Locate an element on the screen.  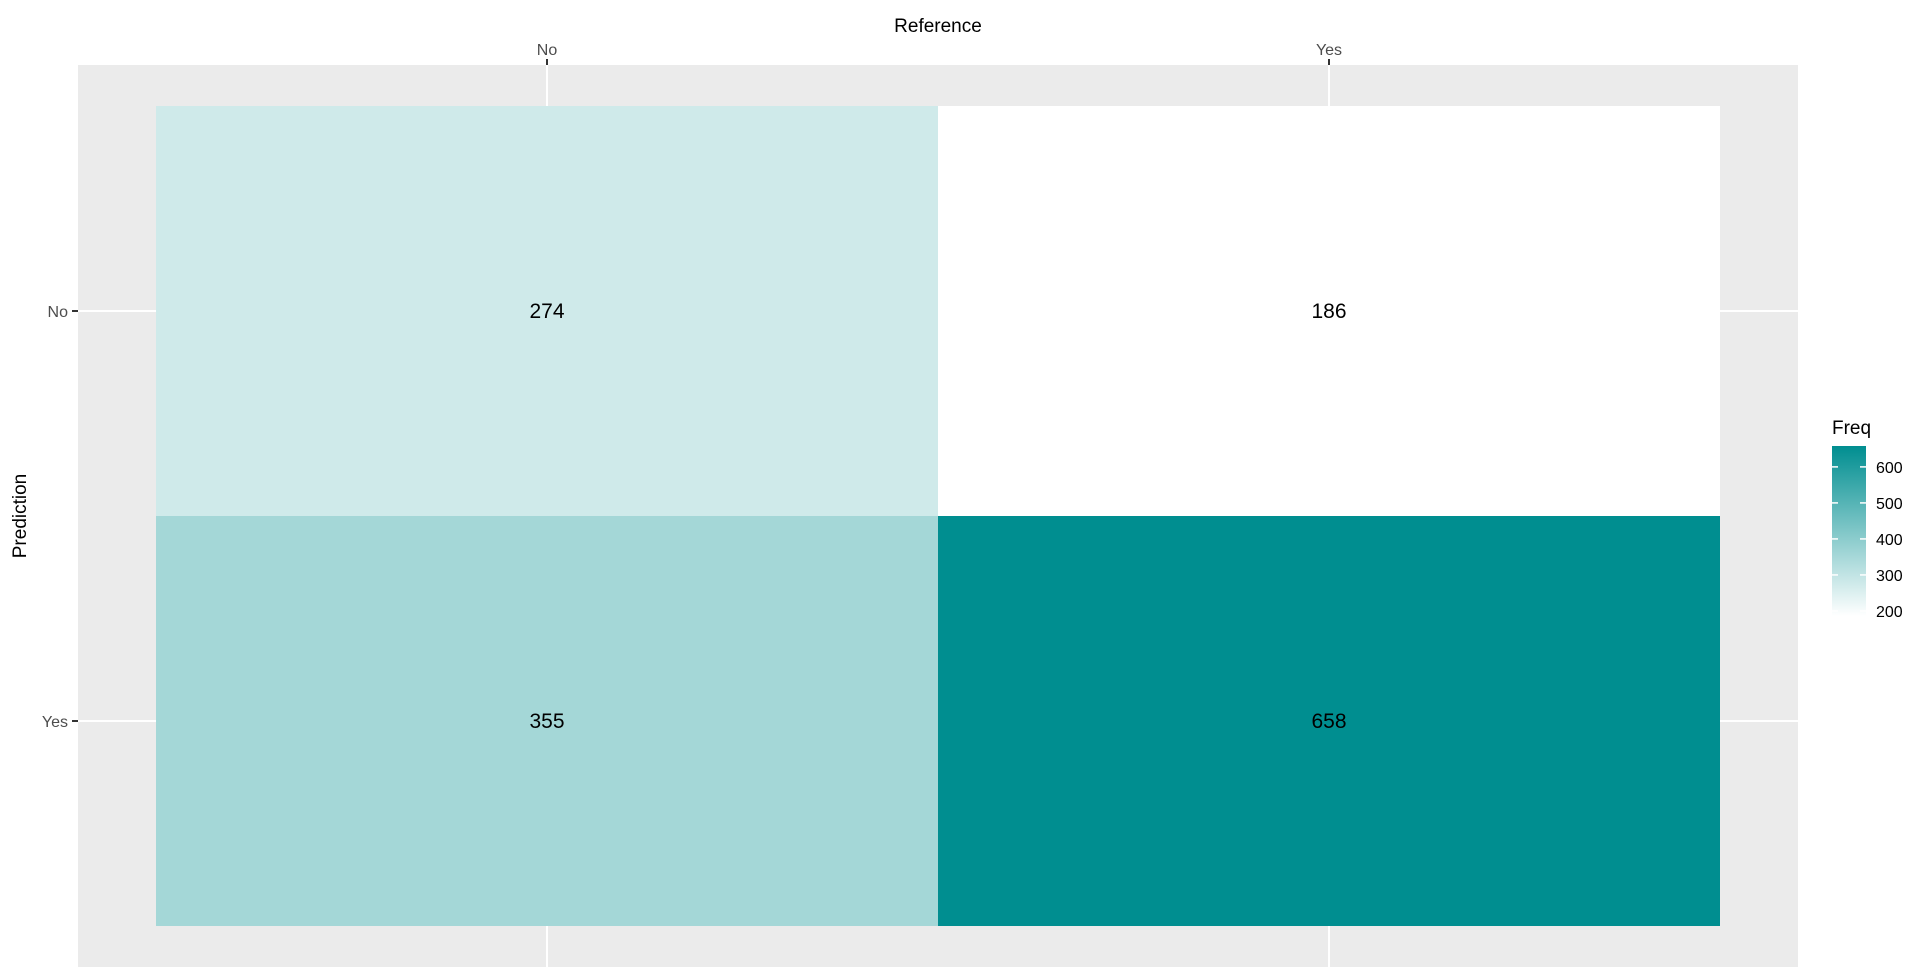
x-axis-tick-label: No is located at coordinates (547, 50).